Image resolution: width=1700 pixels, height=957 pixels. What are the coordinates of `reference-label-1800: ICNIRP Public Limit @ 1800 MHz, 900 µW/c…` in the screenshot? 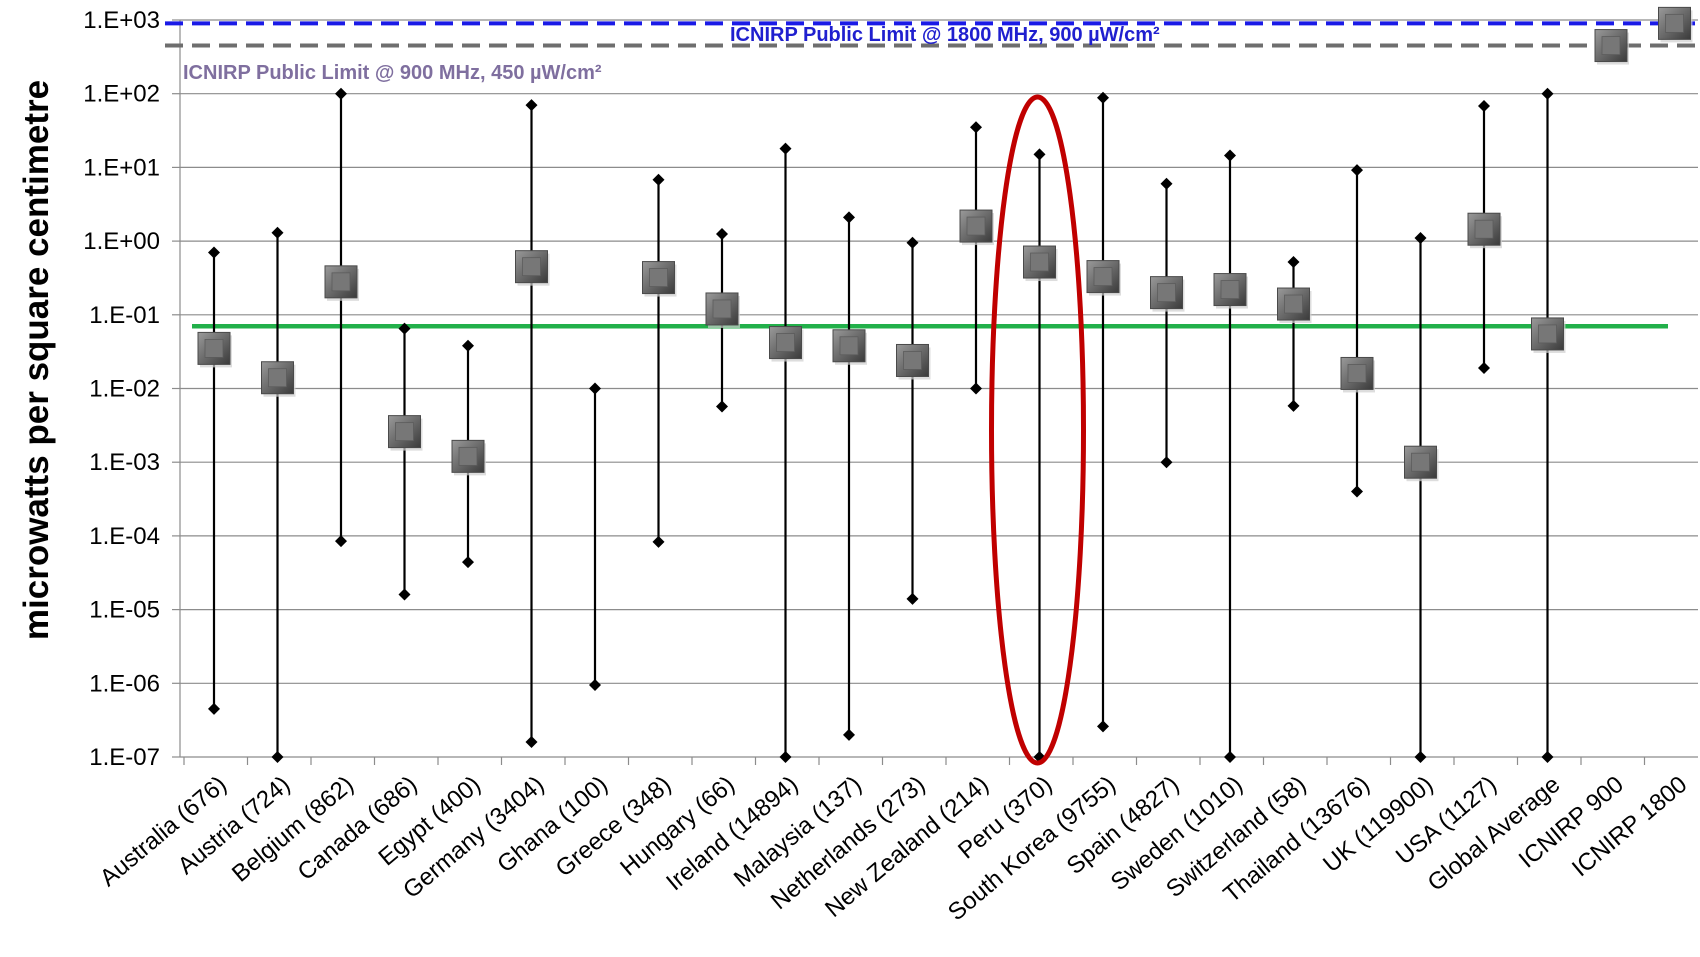 It's located at (945, 35).